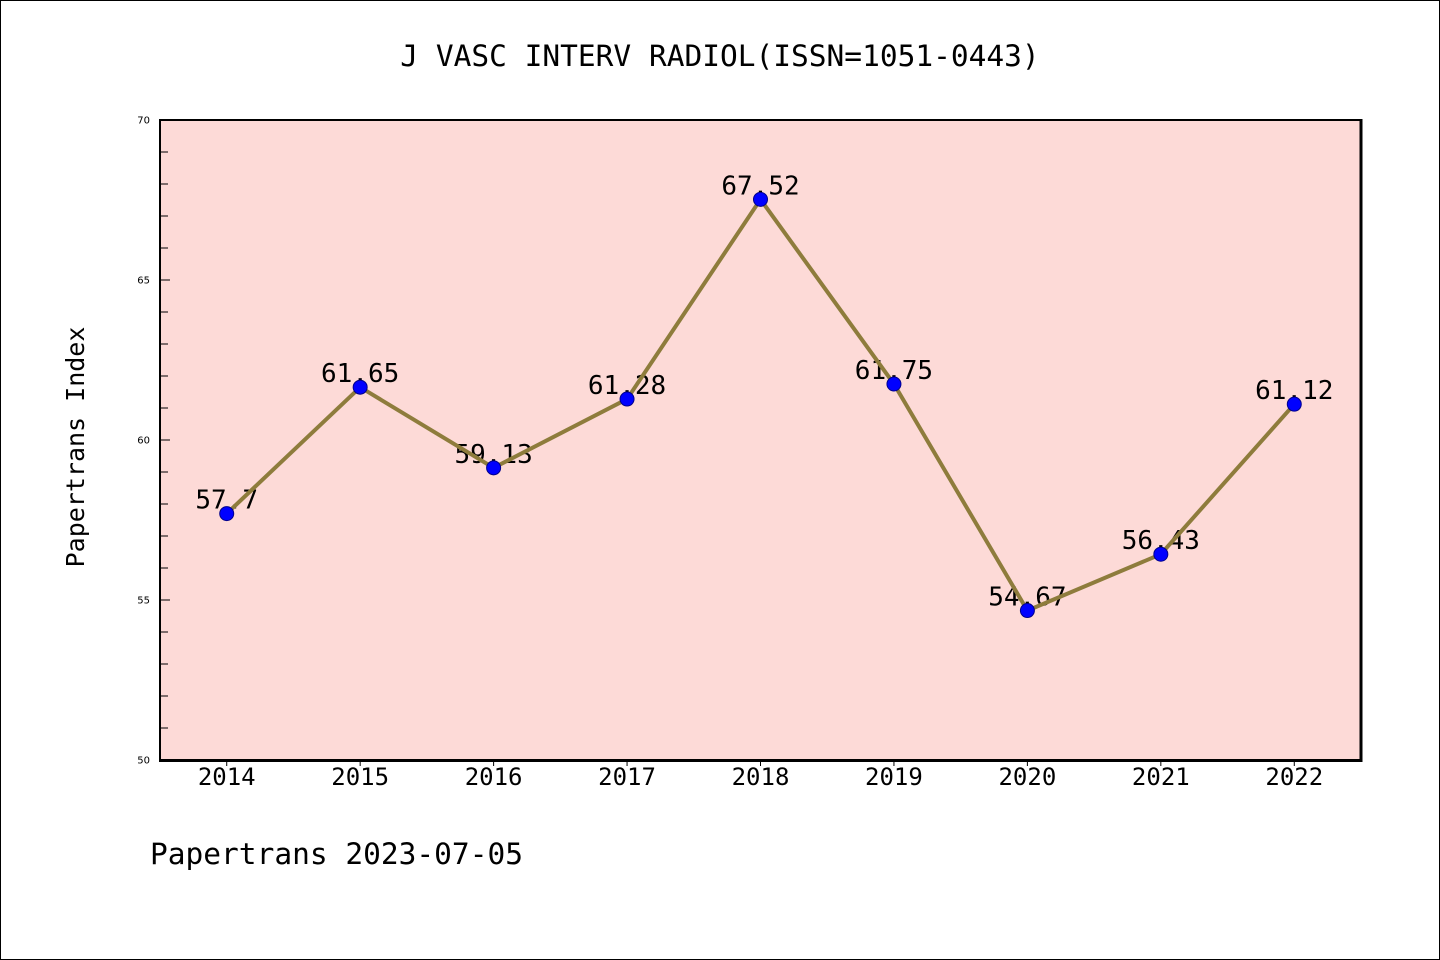  What do you see at coordinates (143, 601) in the screenshot?
I see `y-tick-label: 55` at bounding box center [143, 601].